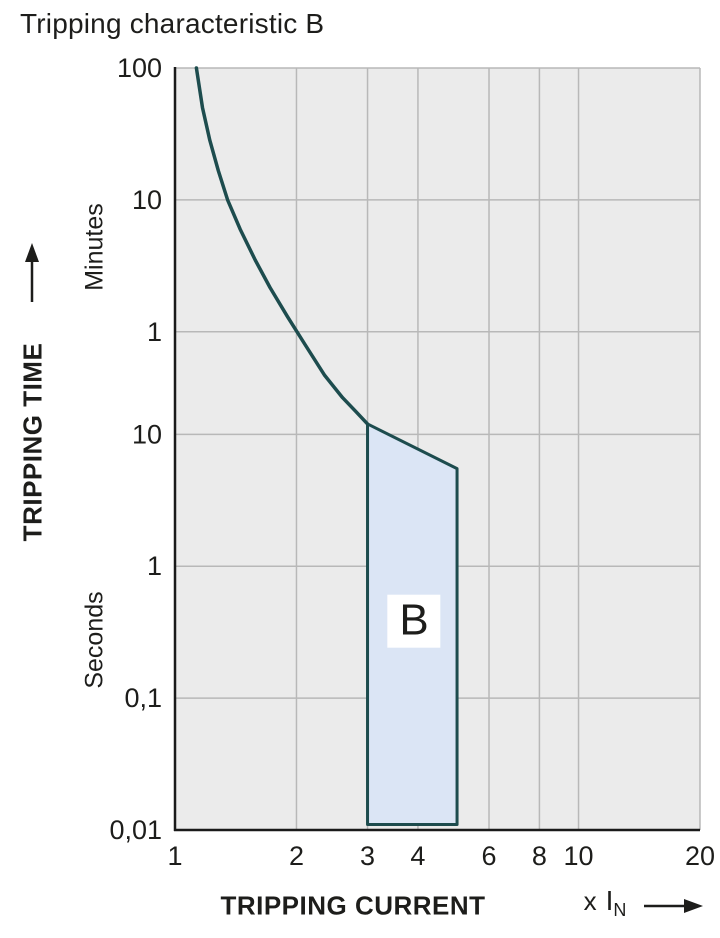 The height and width of the screenshot is (938, 720). Describe the element at coordinates (32, 442) in the screenshot. I see `y-axis-title: TRIPPING TIME` at that location.